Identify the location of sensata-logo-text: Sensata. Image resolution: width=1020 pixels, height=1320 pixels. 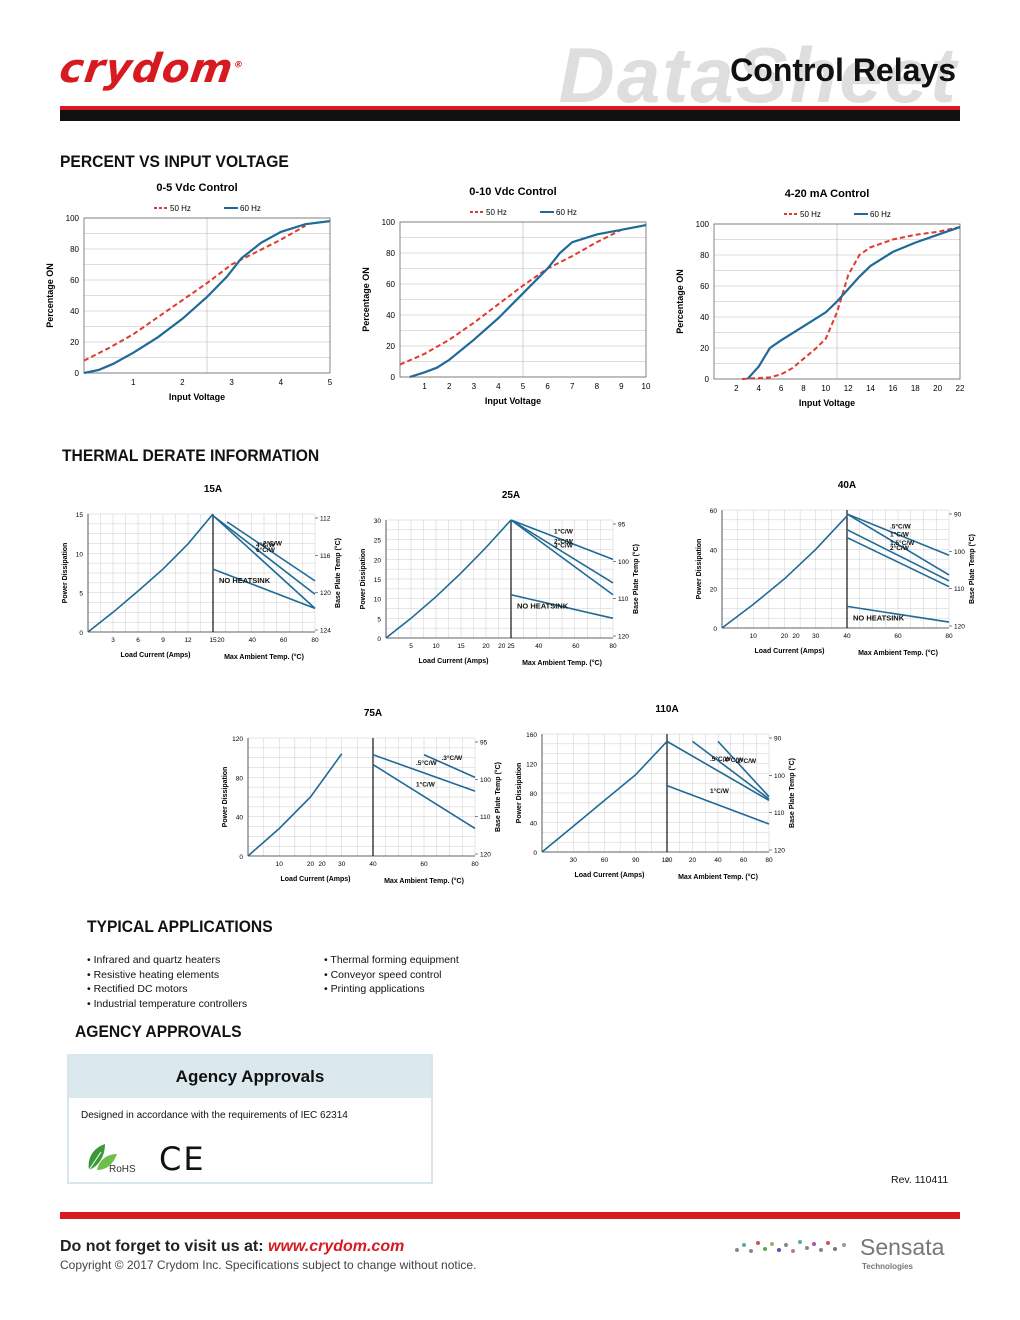
(902, 1247).